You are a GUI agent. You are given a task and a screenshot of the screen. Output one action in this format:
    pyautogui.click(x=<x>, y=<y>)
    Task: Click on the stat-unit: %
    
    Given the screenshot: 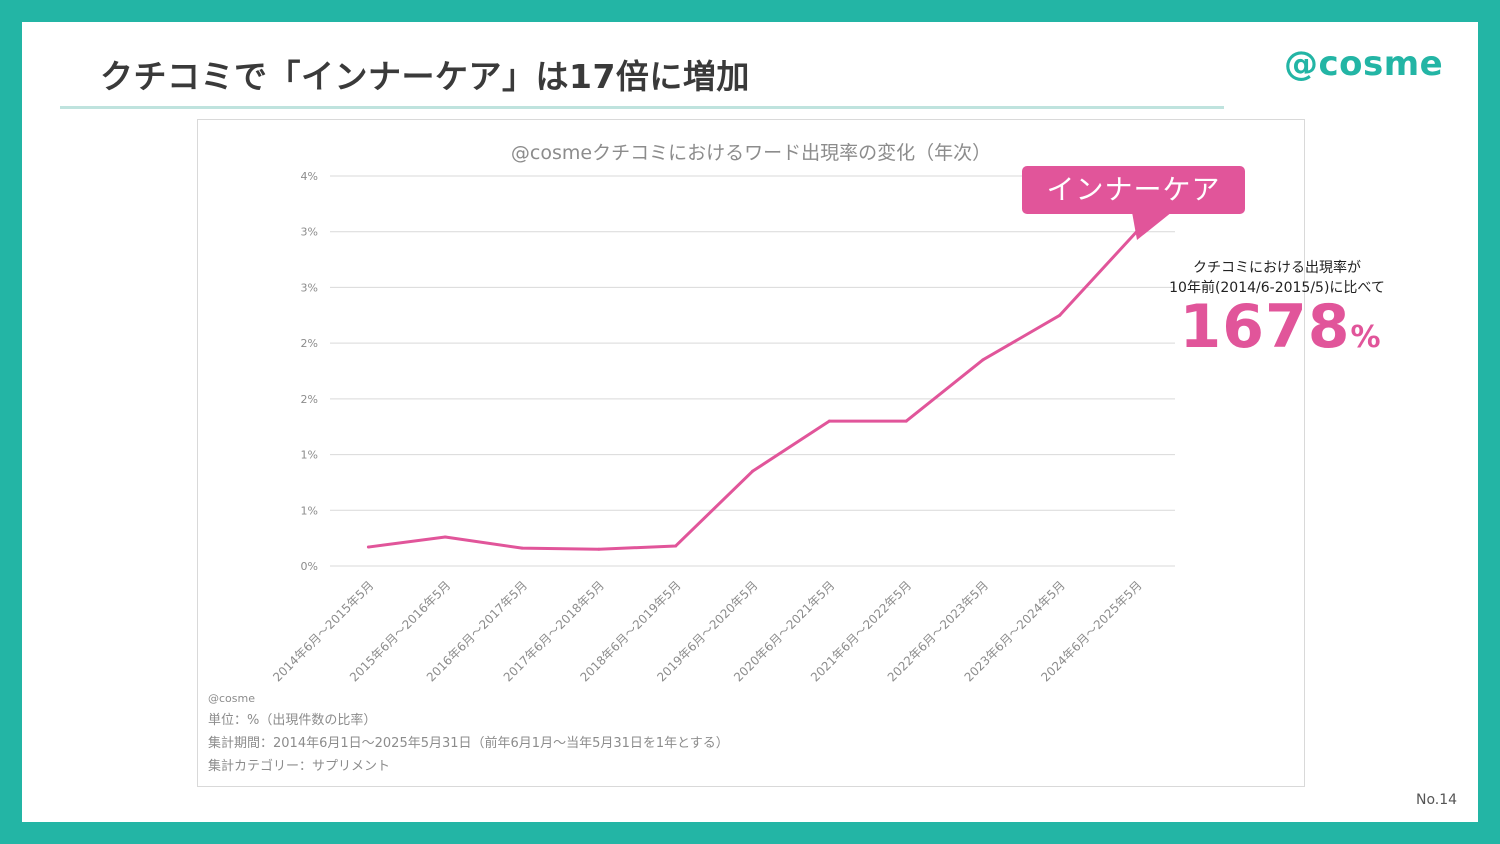 What is the action you would take?
    pyautogui.click(x=1365, y=337)
    